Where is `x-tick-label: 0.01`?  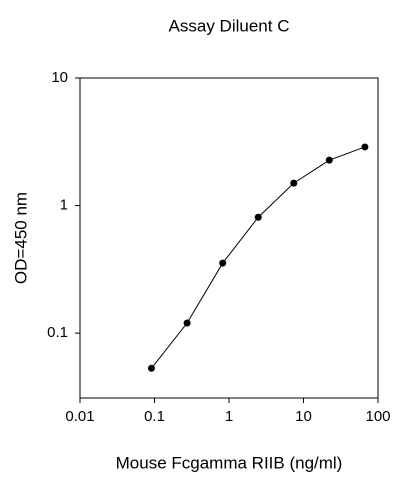
x-tick-label: 0.01 is located at coordinates (79, 416).